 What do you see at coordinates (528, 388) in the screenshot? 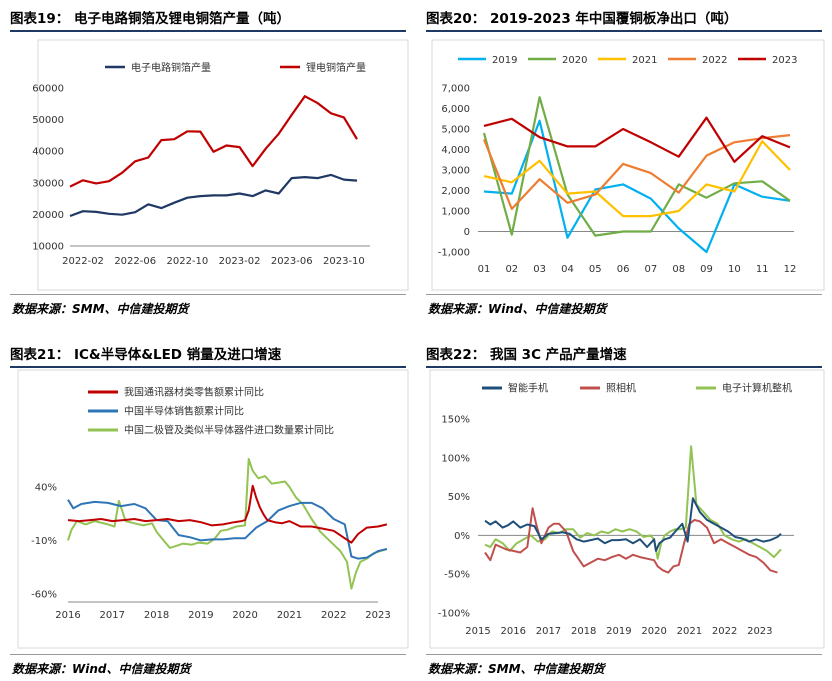
I see `legend-label: 智能手机` at bounding box center [528, 388].